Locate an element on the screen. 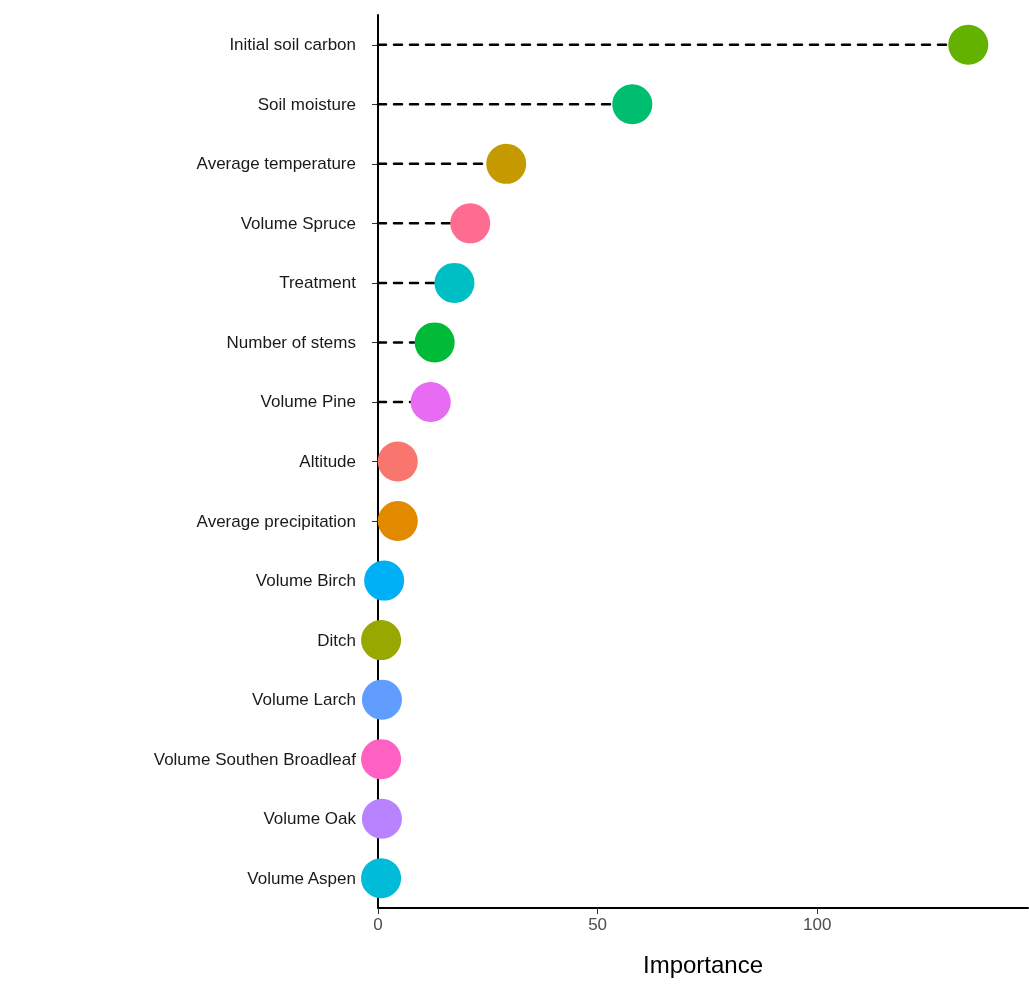 The image size is (1029, 993). x-tick-label: 50 is located at coordinates (598, 924).